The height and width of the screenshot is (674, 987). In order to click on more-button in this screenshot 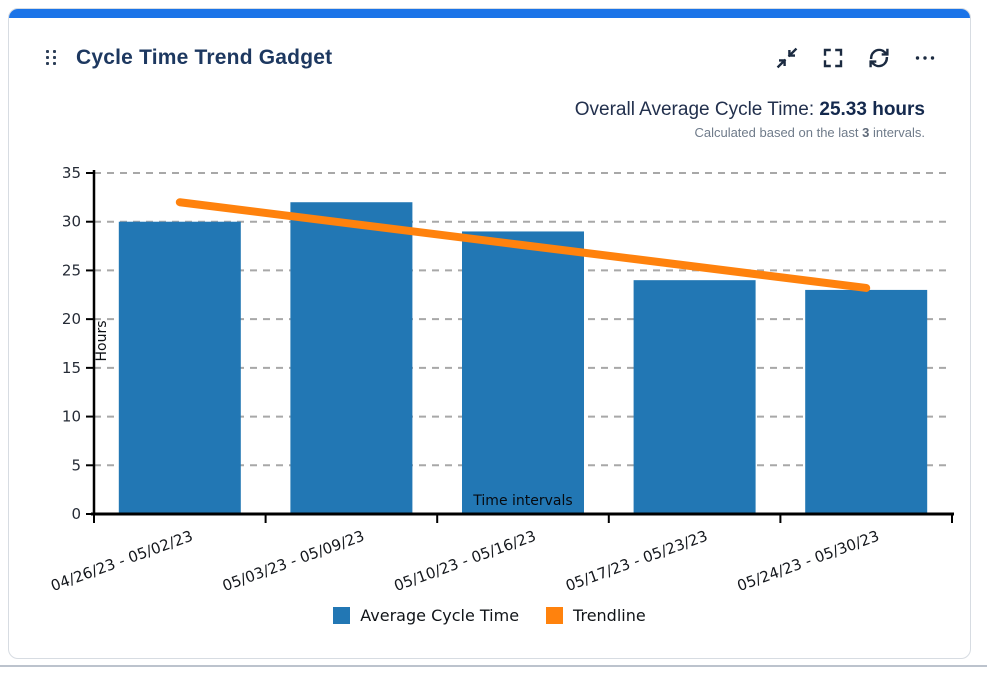, I will do `click(924, 57)`.